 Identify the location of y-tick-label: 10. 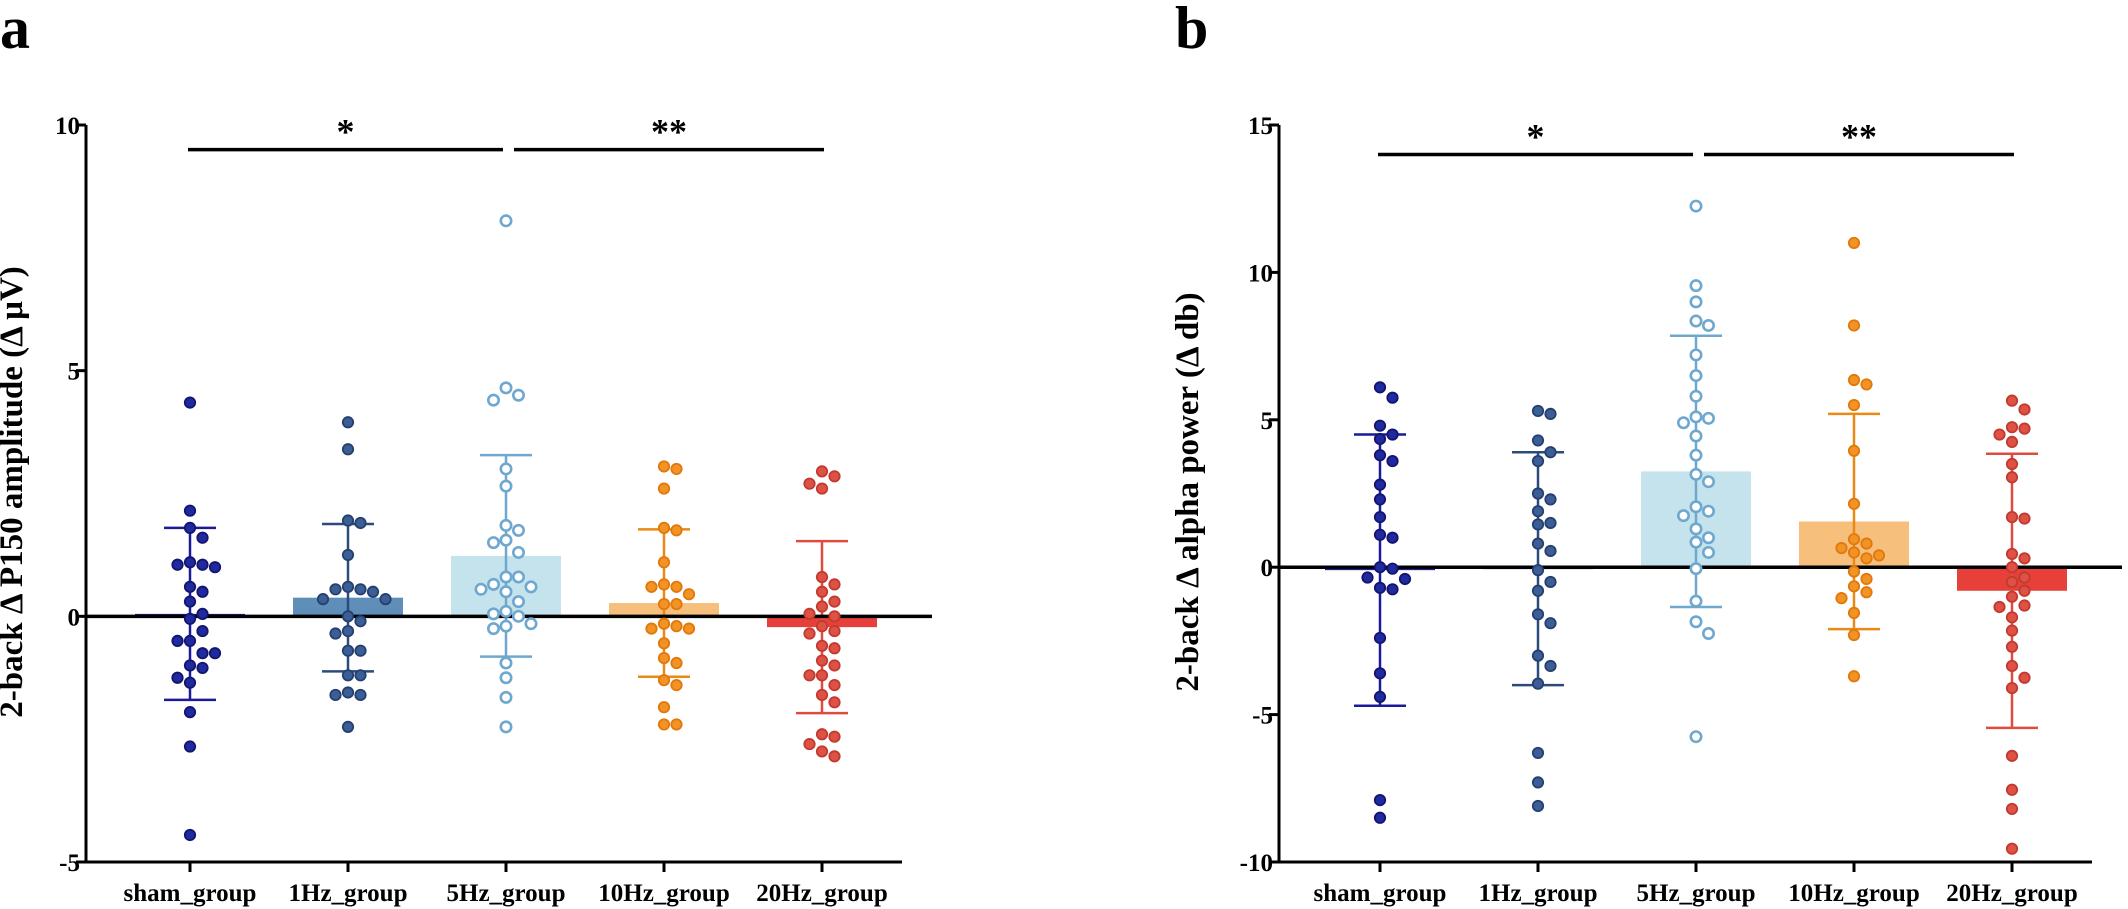
(1260, 273).